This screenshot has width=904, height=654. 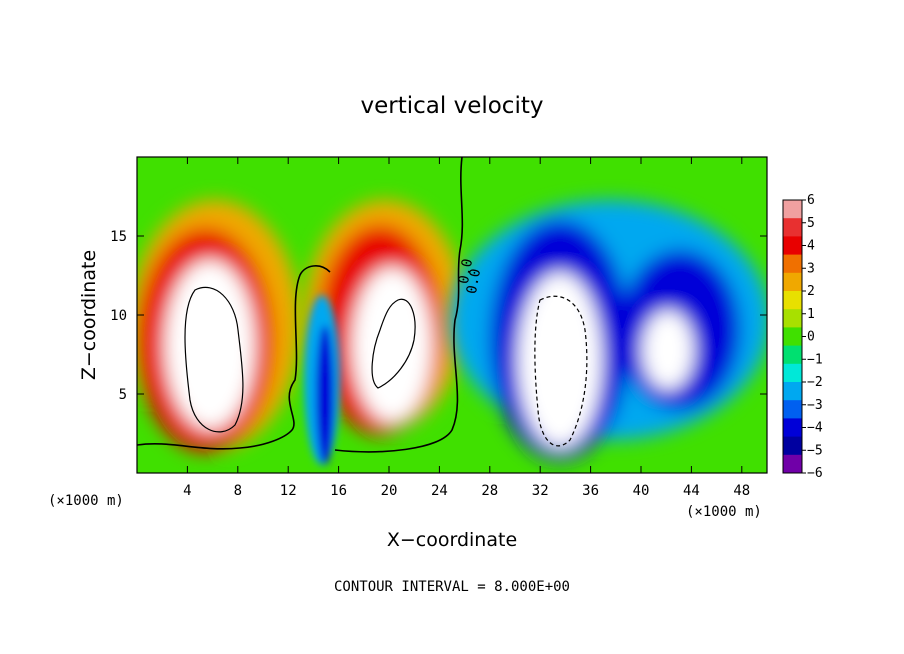 I want to click on contour-label-1: 0.0, so click(x=466, y=271).